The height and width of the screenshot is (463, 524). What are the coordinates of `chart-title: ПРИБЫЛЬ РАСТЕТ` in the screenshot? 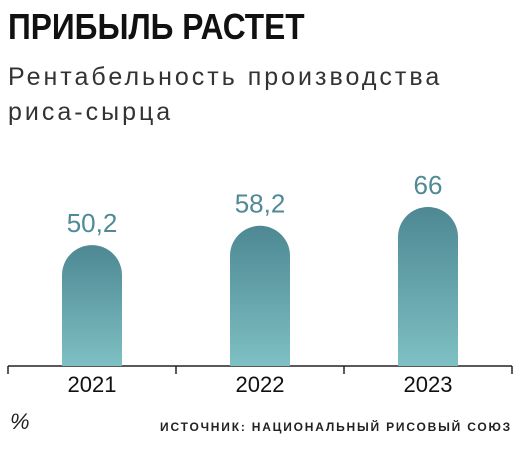 It's located at (156, 26).